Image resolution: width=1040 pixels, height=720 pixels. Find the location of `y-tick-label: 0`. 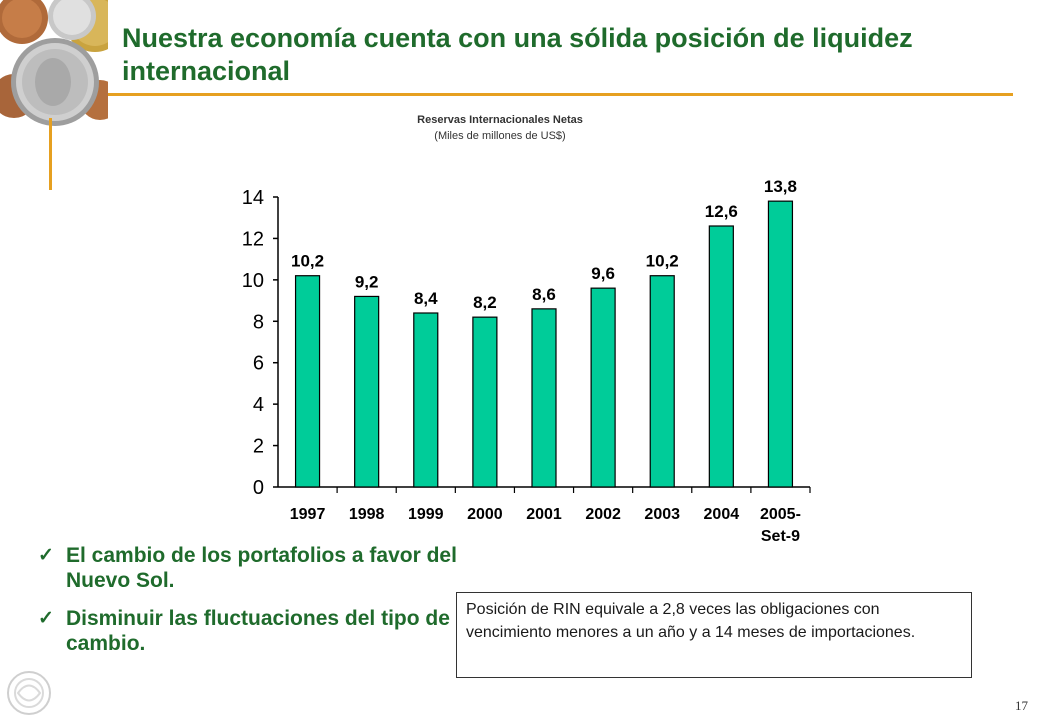

y-tick-label: 0 is located at coordinates (258, 488).